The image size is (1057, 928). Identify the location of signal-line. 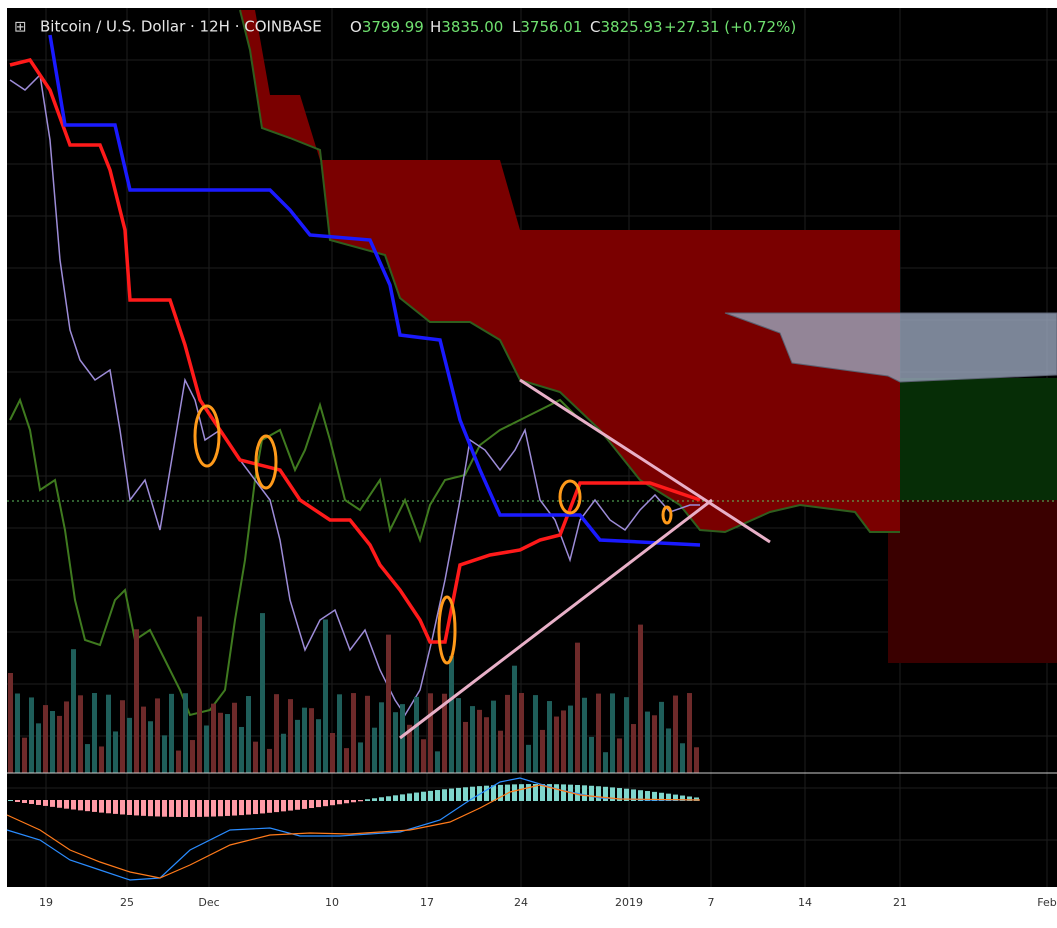
(353, 831).